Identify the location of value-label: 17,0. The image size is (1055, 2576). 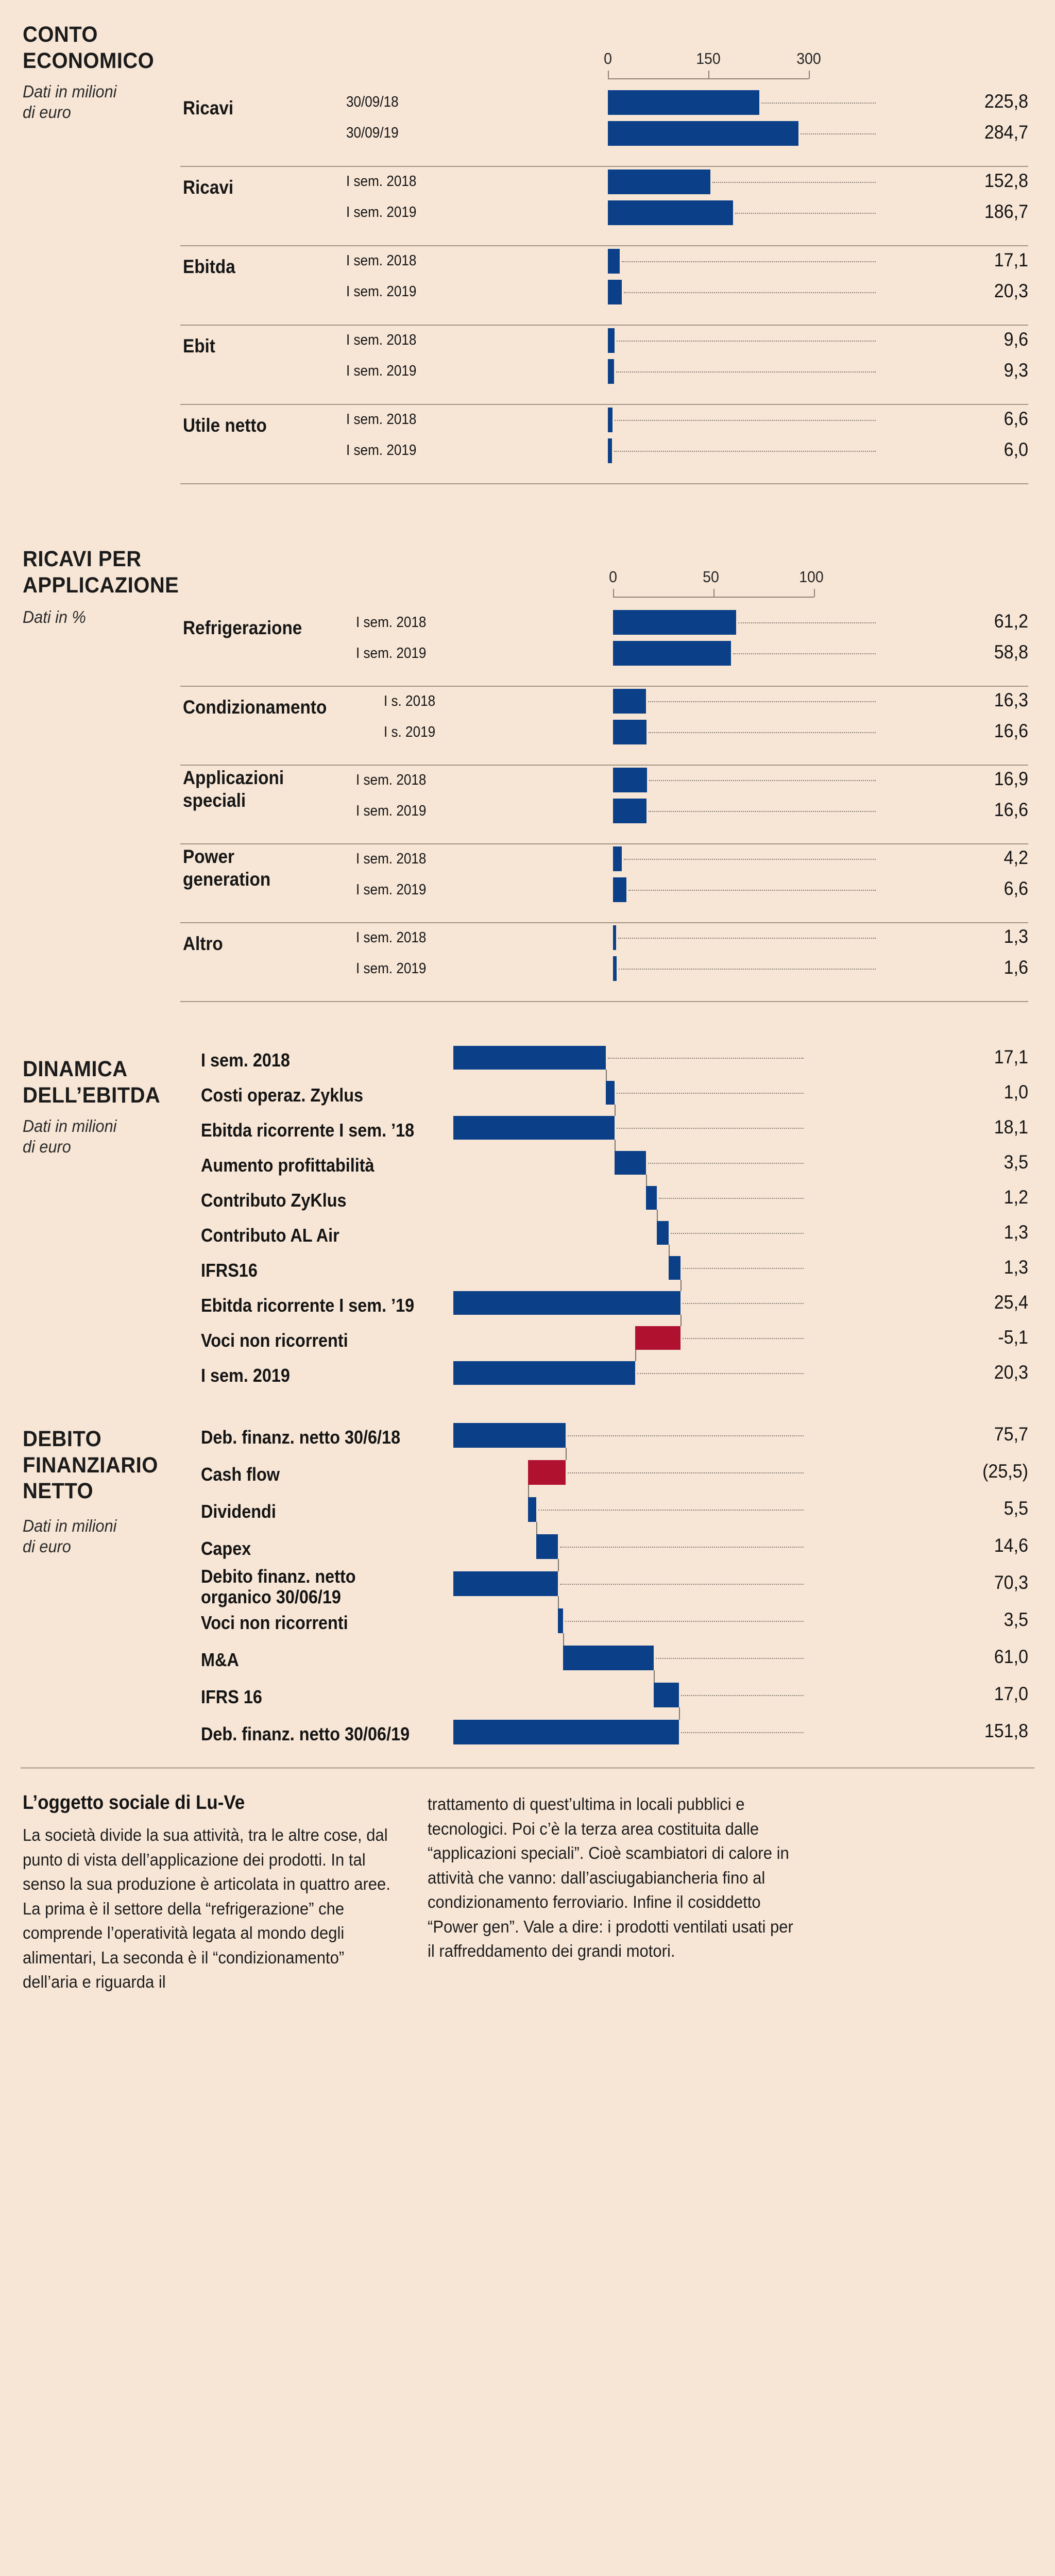
(1011, 1693).